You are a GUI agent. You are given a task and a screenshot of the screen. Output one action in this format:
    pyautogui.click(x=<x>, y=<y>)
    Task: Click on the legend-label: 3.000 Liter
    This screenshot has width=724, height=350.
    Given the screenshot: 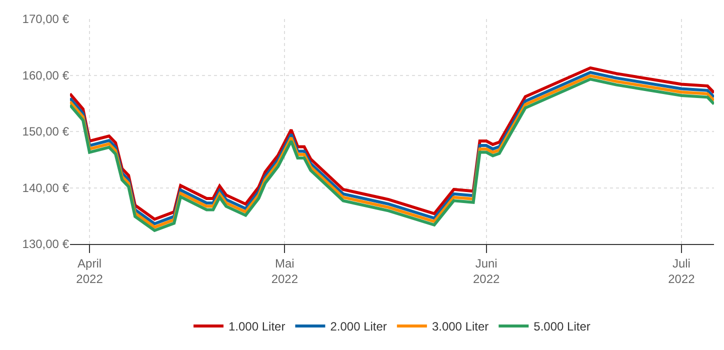 What is the action you would take?
    pyautogui.click(x=460, y=327)
    